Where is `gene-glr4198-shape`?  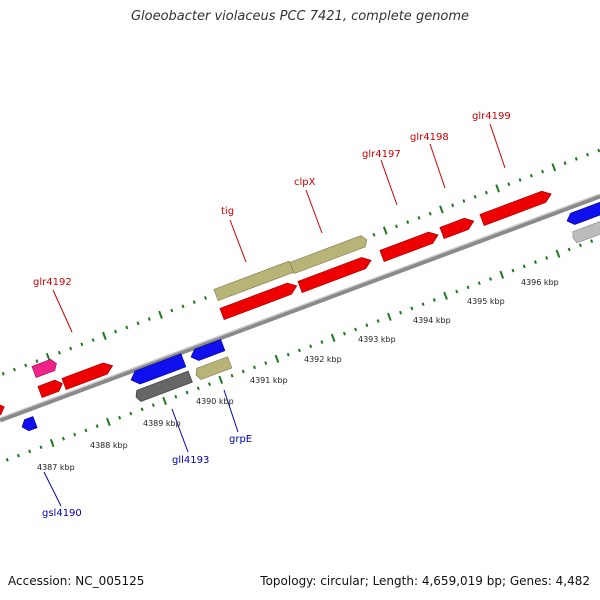
gene-glr4198-shape is located at coordinates (457, 227).